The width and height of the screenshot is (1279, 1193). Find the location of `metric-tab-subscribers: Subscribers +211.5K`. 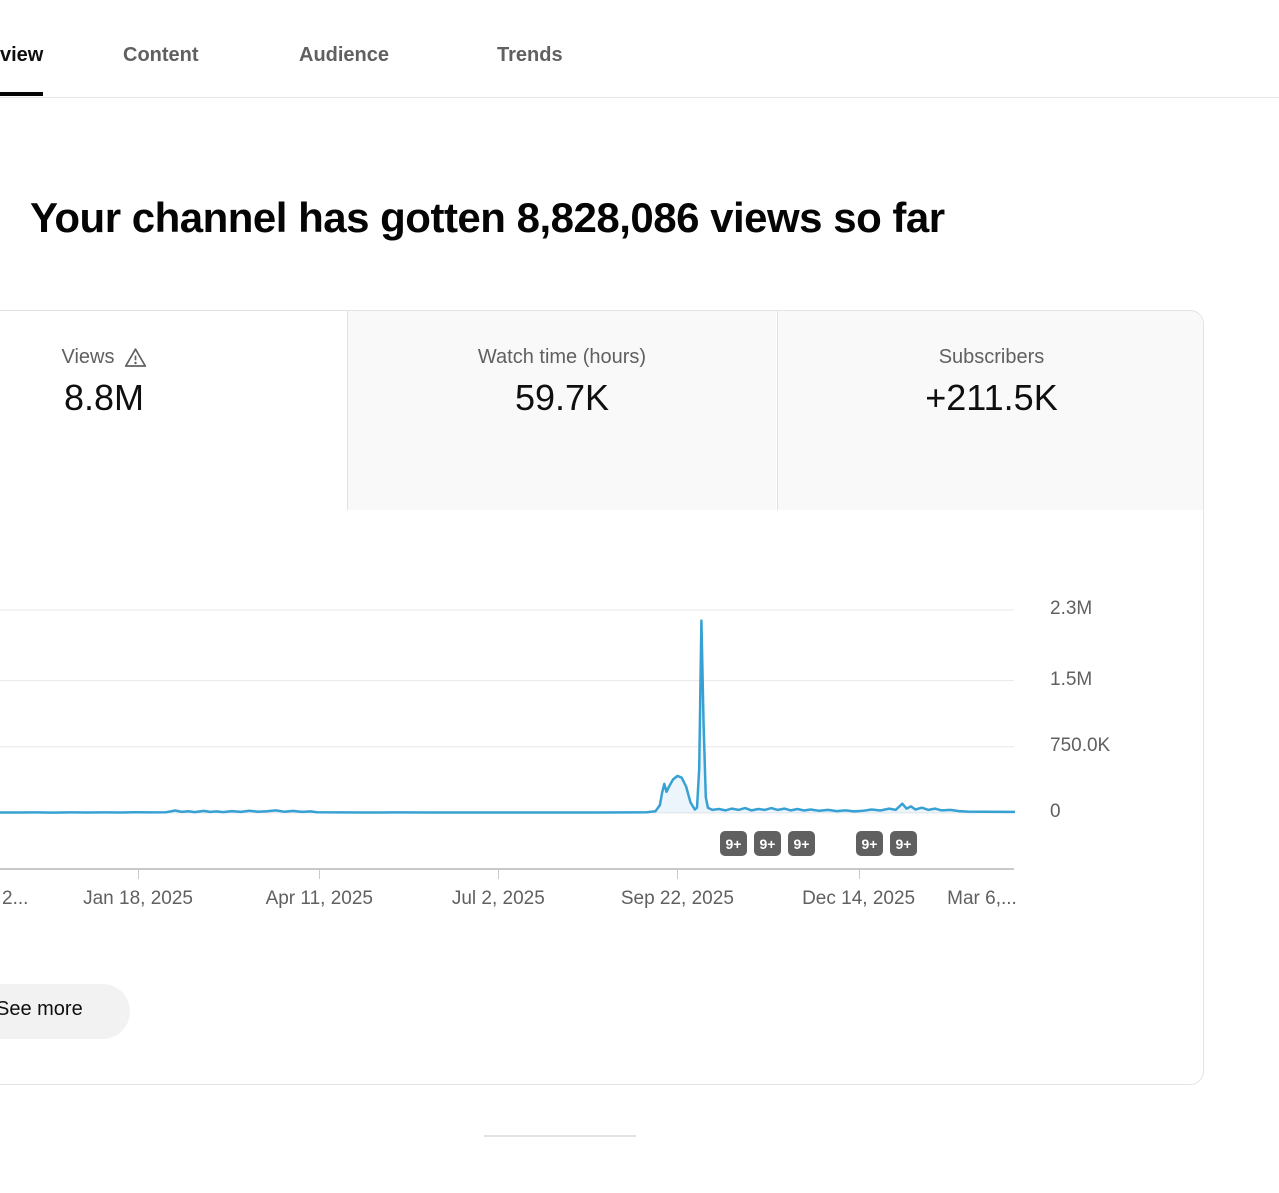

metric-tab-subscribers: Subscribers +211.5K is located at coordinates (990, 410).